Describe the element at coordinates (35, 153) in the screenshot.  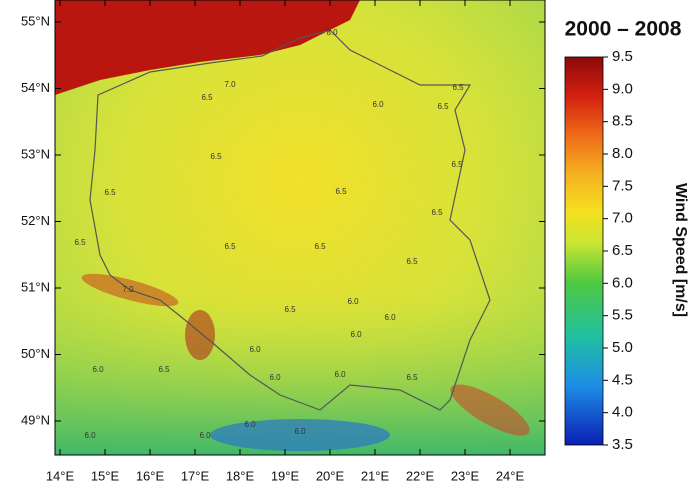
I see `lat-label: 53°N` at that location.